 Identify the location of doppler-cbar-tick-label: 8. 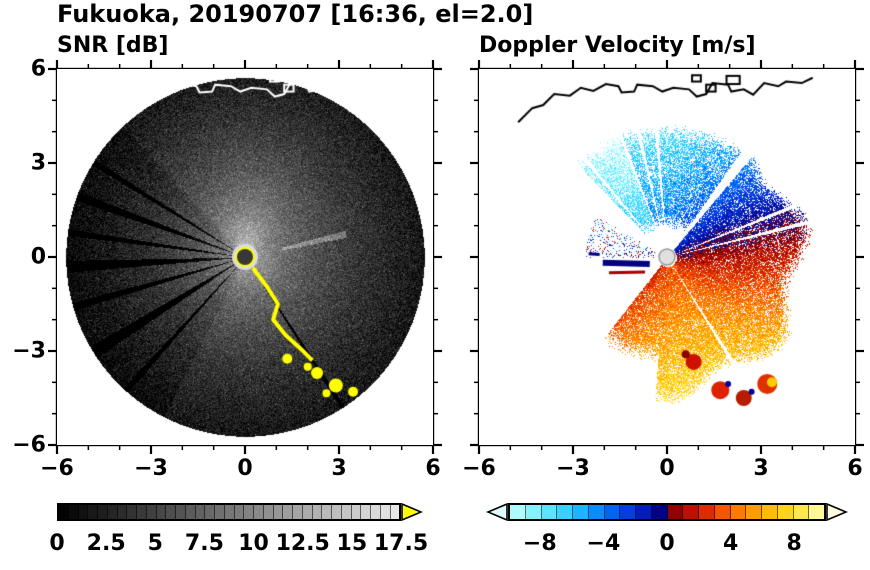
(794, 543).